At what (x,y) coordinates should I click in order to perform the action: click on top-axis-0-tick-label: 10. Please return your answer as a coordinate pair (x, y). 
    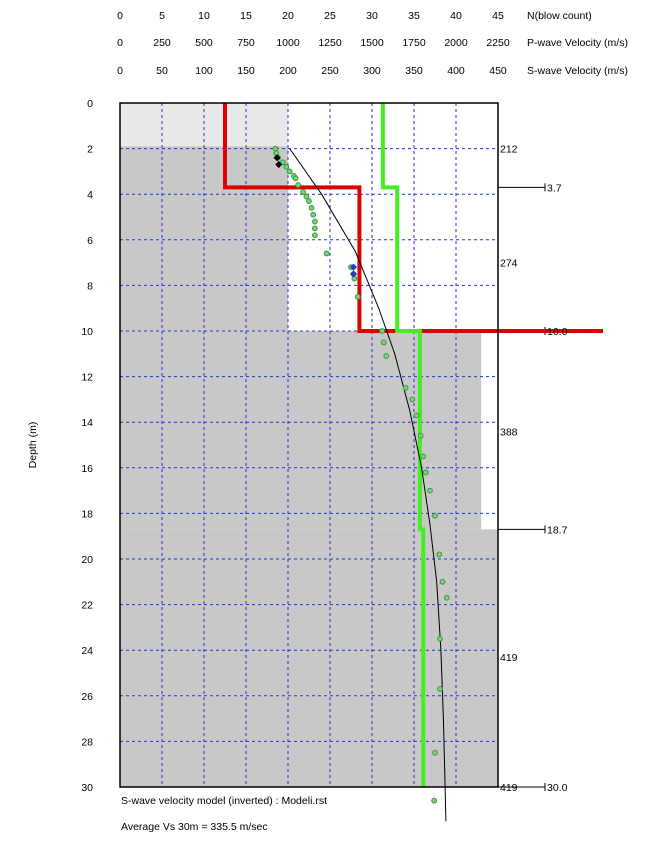
    Looking at the image, I should click on (204, 16).